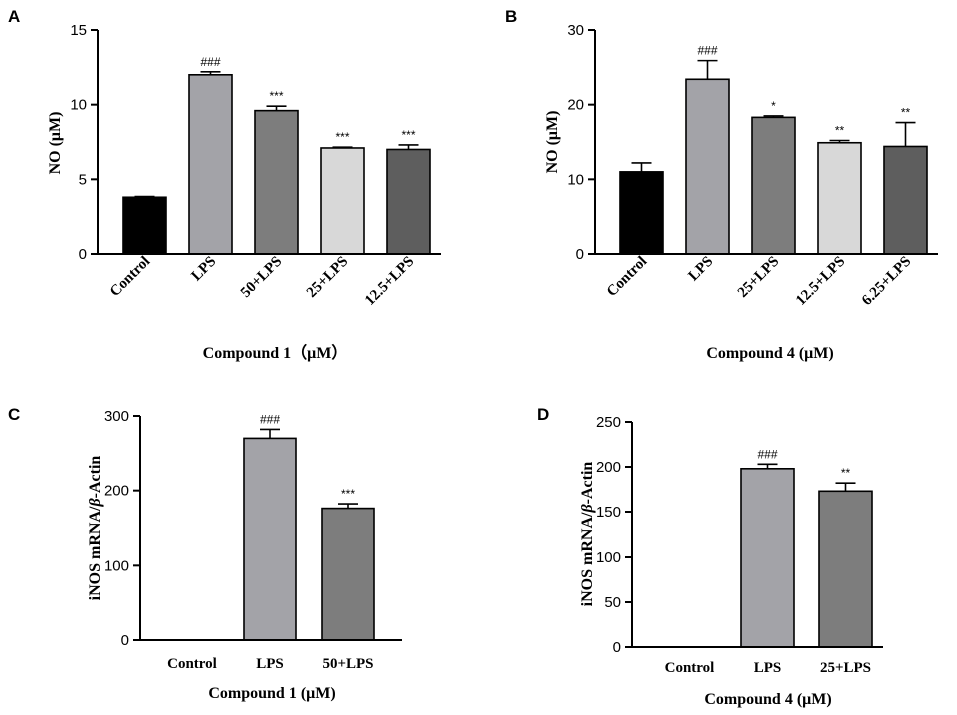  I want to click on panel-letter: A, so click(14, 16).